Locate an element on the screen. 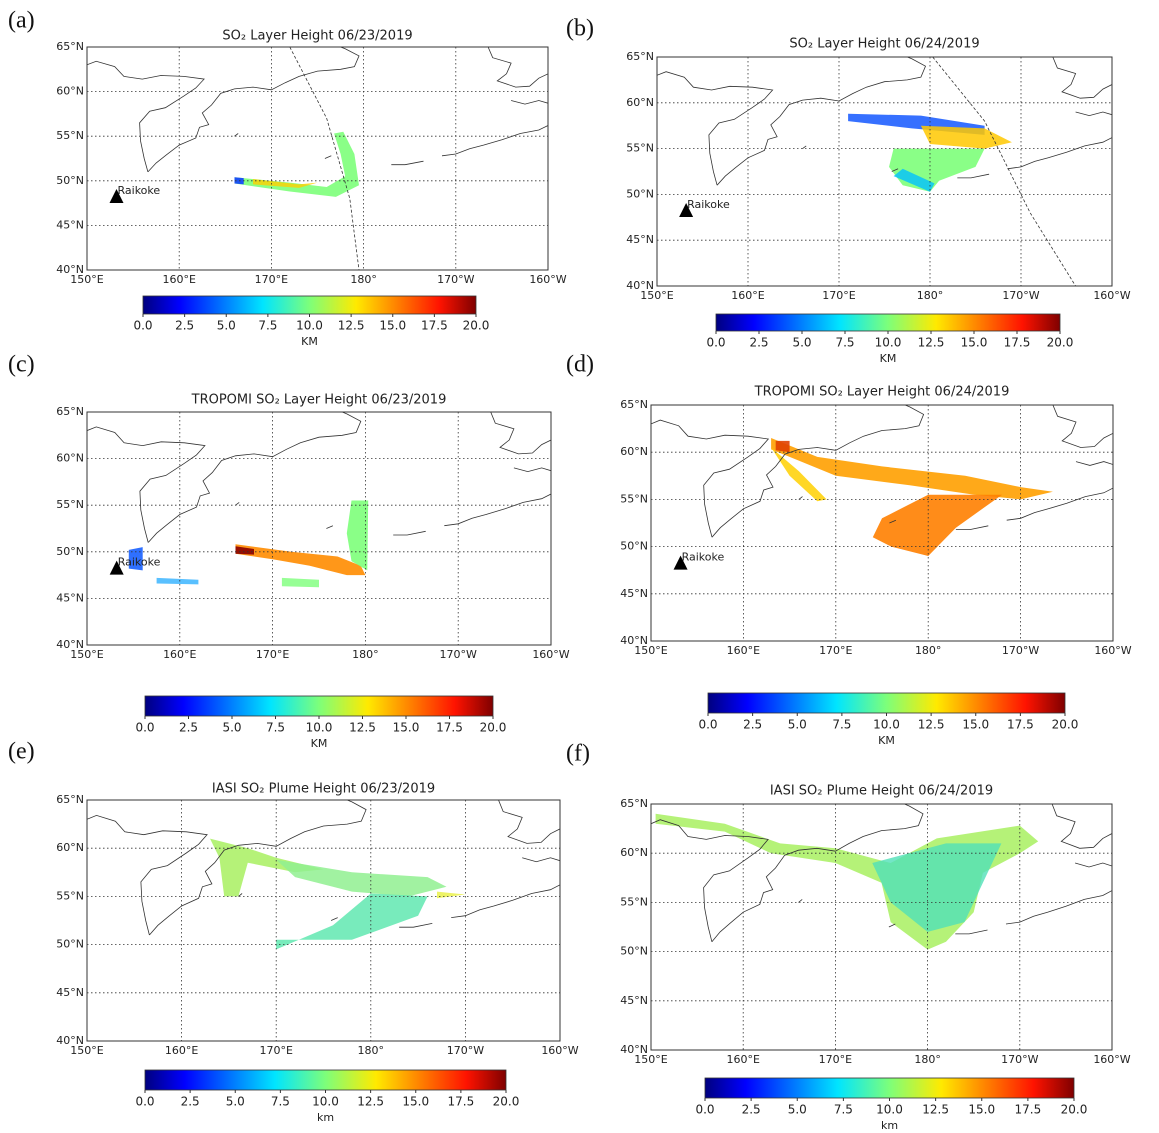 The image size is (1159, 1133). x-tick-label: 170°E is located at coordinates (835, 1059).